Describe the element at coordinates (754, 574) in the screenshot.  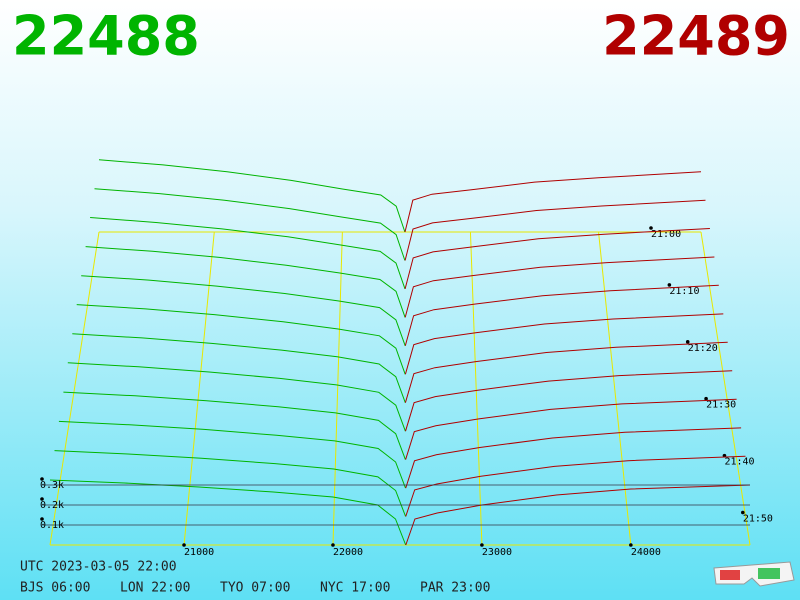
I see `glasses-icon` at that location.